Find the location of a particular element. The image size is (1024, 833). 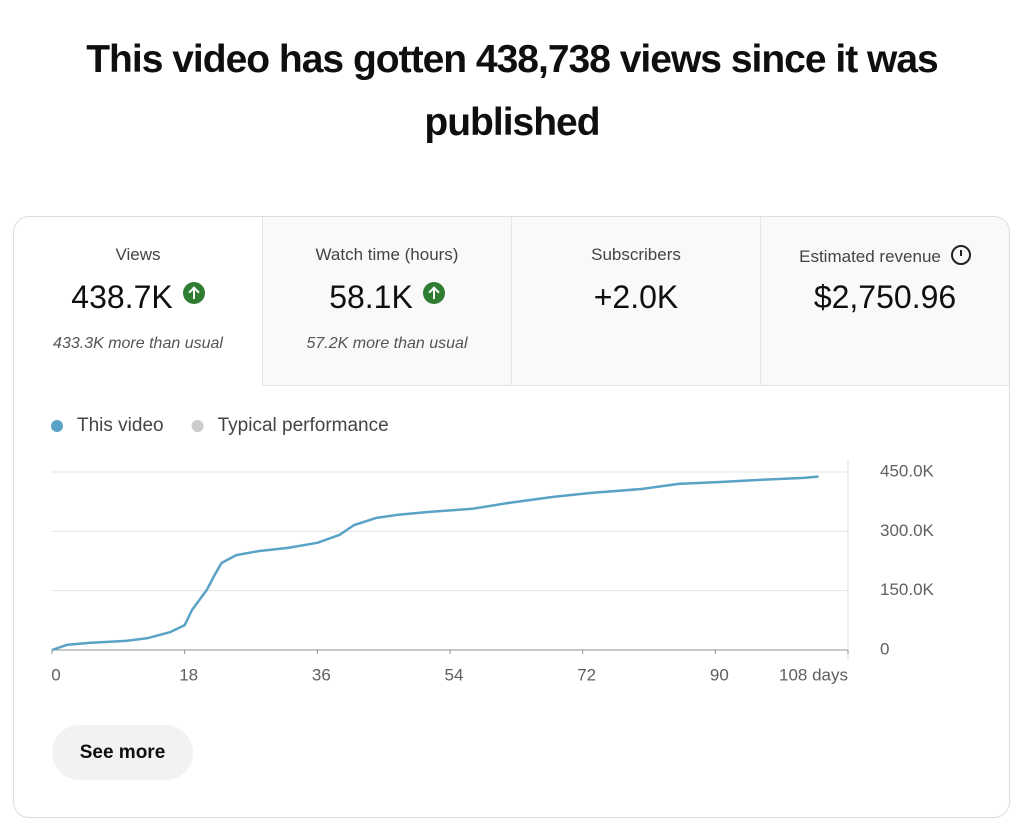

metric-value-text: $2,750.96 is located at coordinates (885, 297).